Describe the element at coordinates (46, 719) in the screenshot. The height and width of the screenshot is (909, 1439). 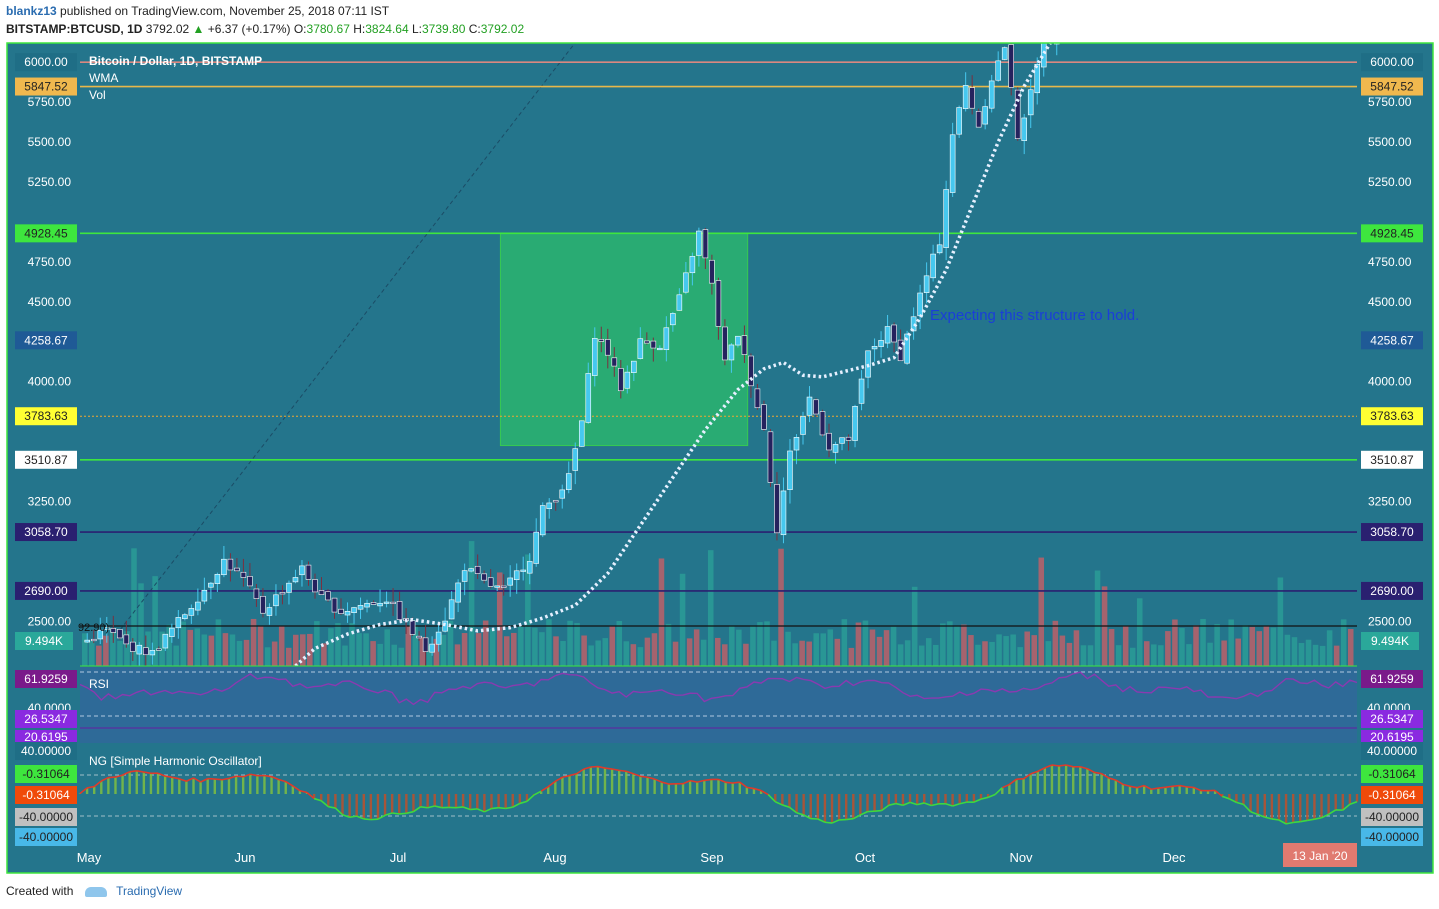
I see `rsi-lower-left: 26.5347` at that location.